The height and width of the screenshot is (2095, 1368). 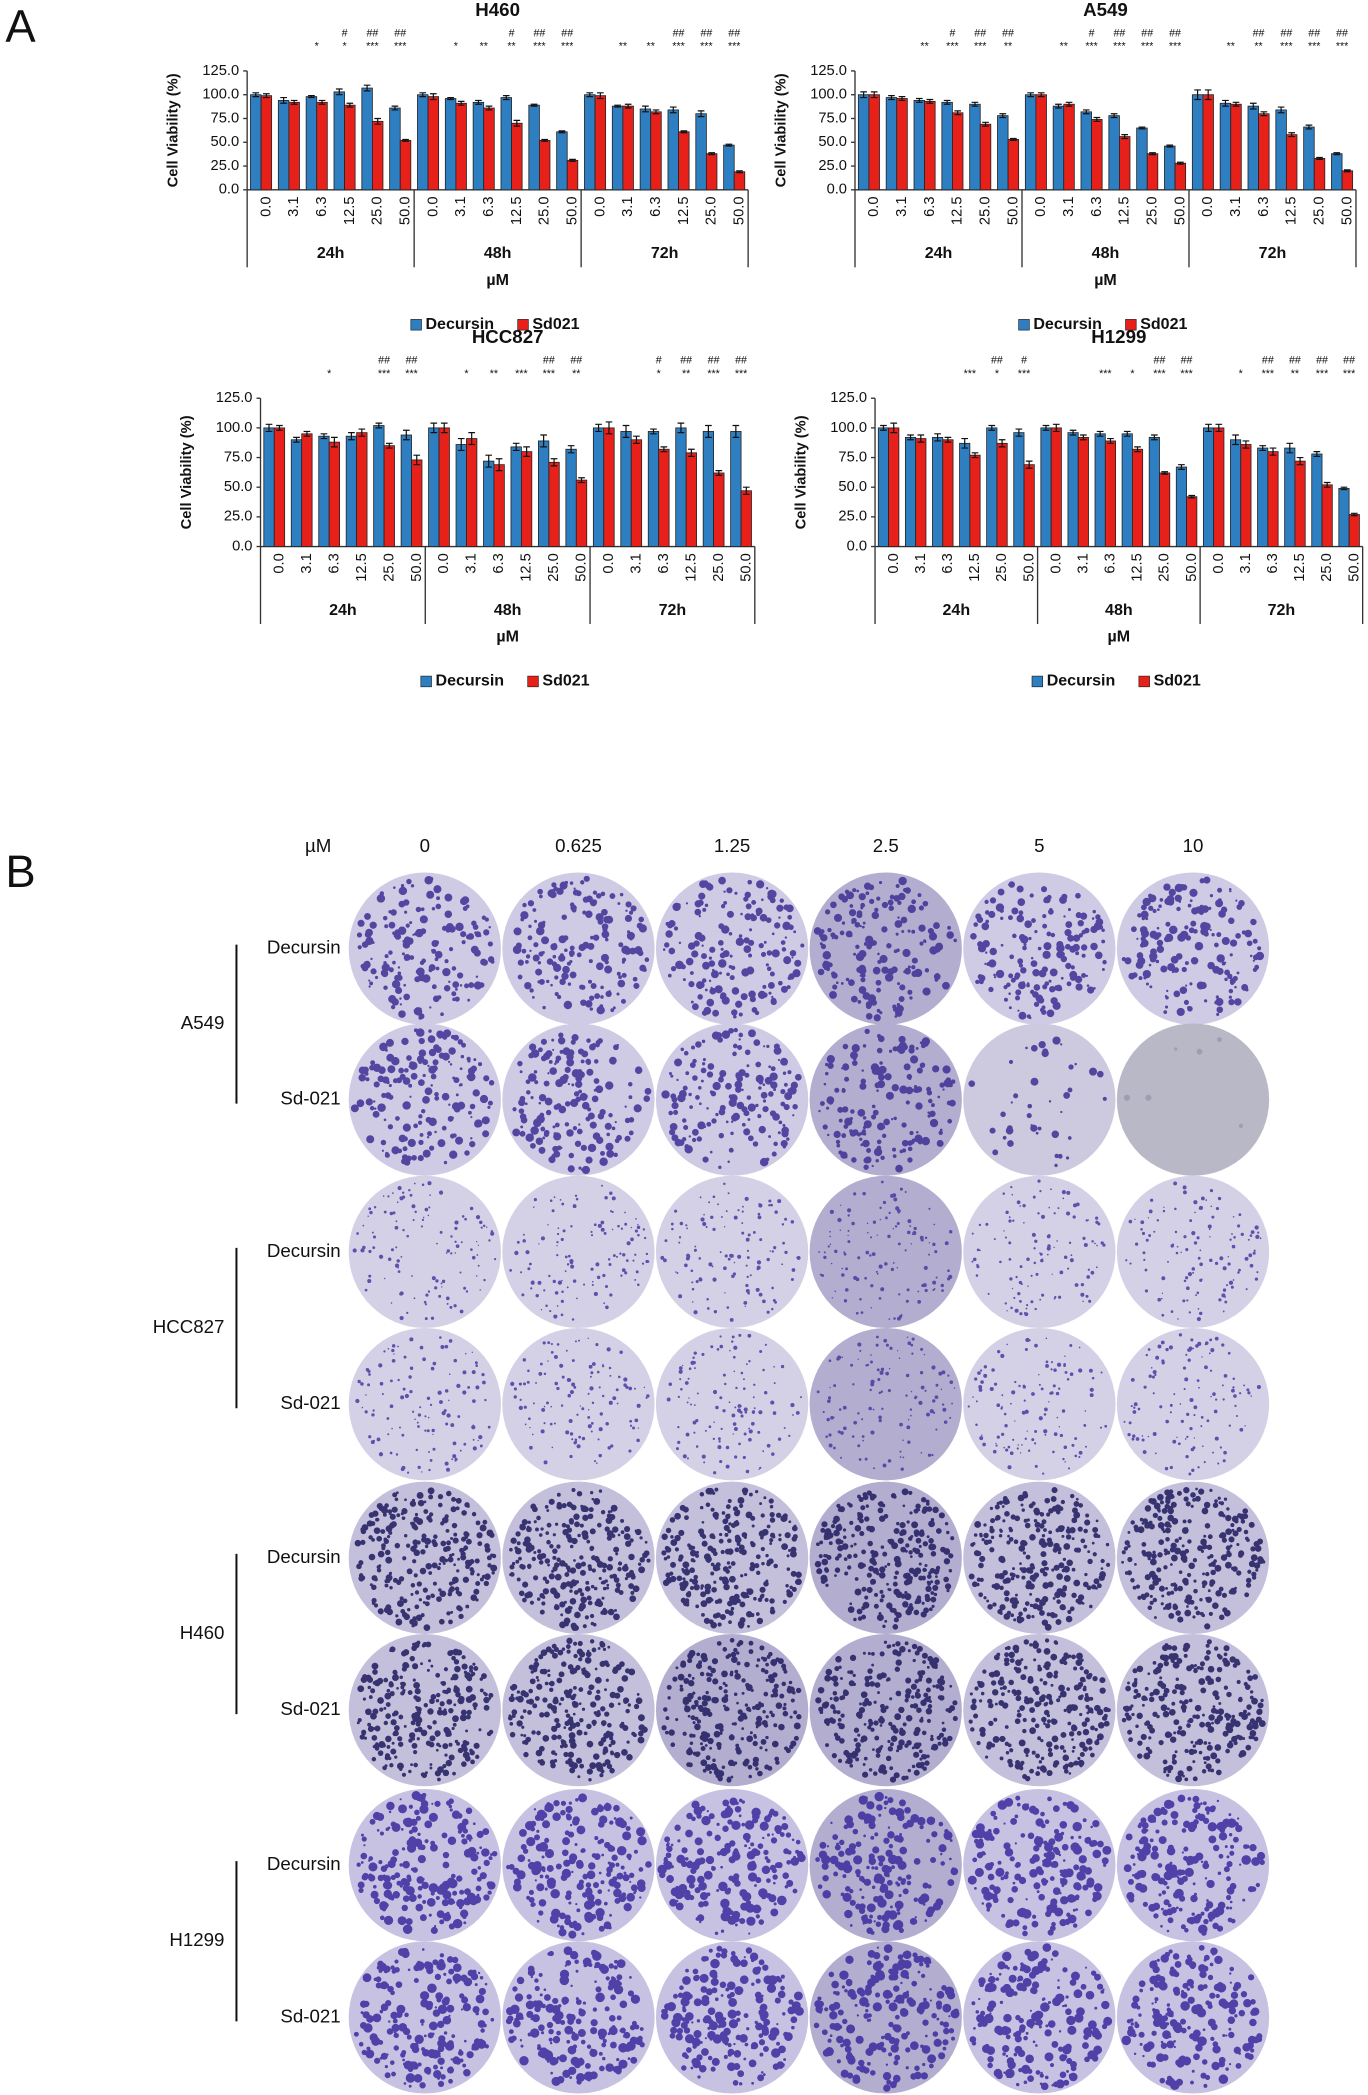 What do you see at coordinates (832, 166) in the screenshot?
I see `y-tick-label: 25.0` at bounding box center [832, 166].